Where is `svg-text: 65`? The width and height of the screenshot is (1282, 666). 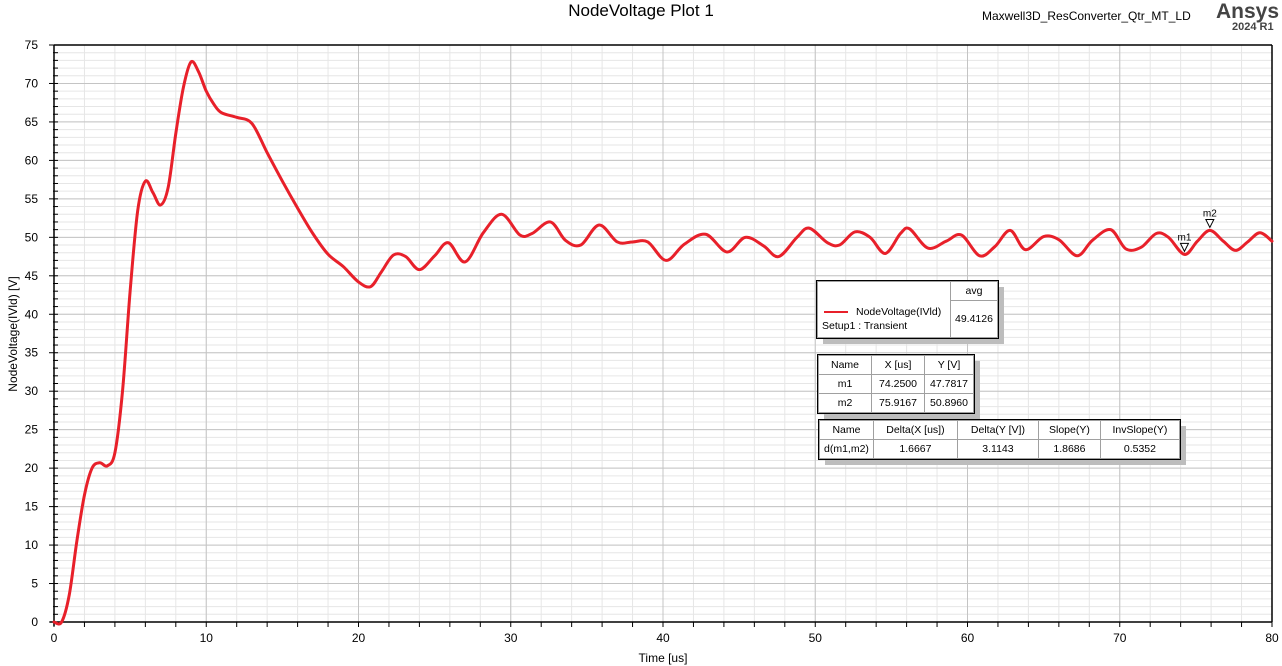 svg-text: 65 is located at coordinates (32, 122).